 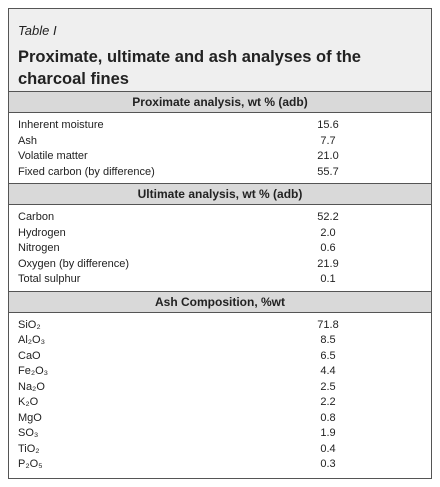 What do you see at coordinates (220, 301) in the screenshot?
I see `section-header: Ash Composition, %wt` at bounding box center [220, 301].